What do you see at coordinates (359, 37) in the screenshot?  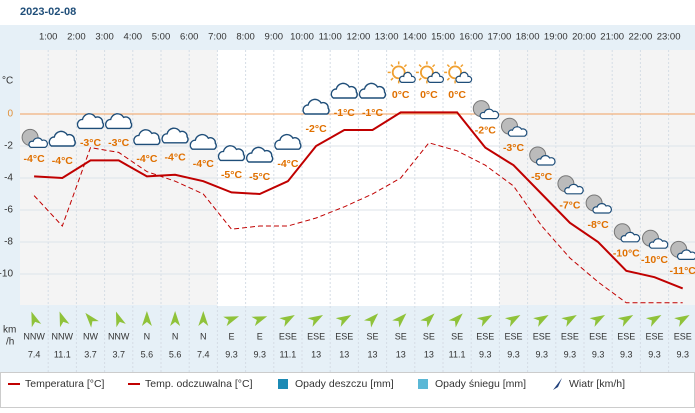 I see `hour-label: 12:00` at bounding box center [359, 37].